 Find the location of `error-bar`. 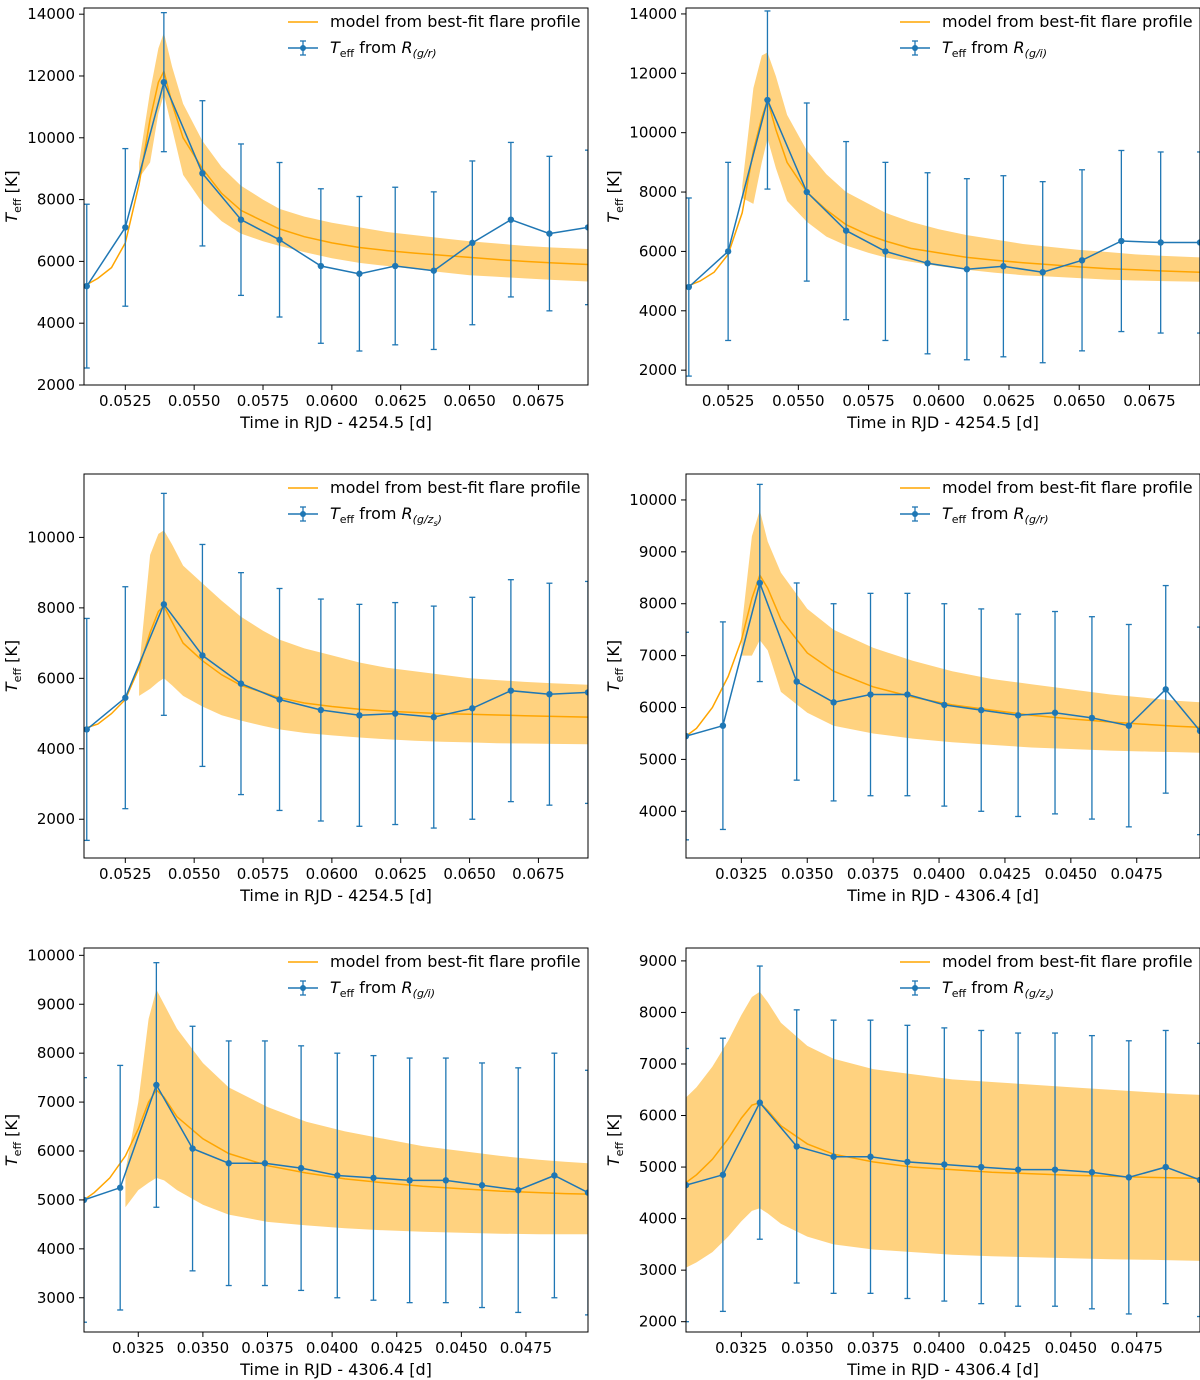

error-bar is located at coordinates (586, 227).